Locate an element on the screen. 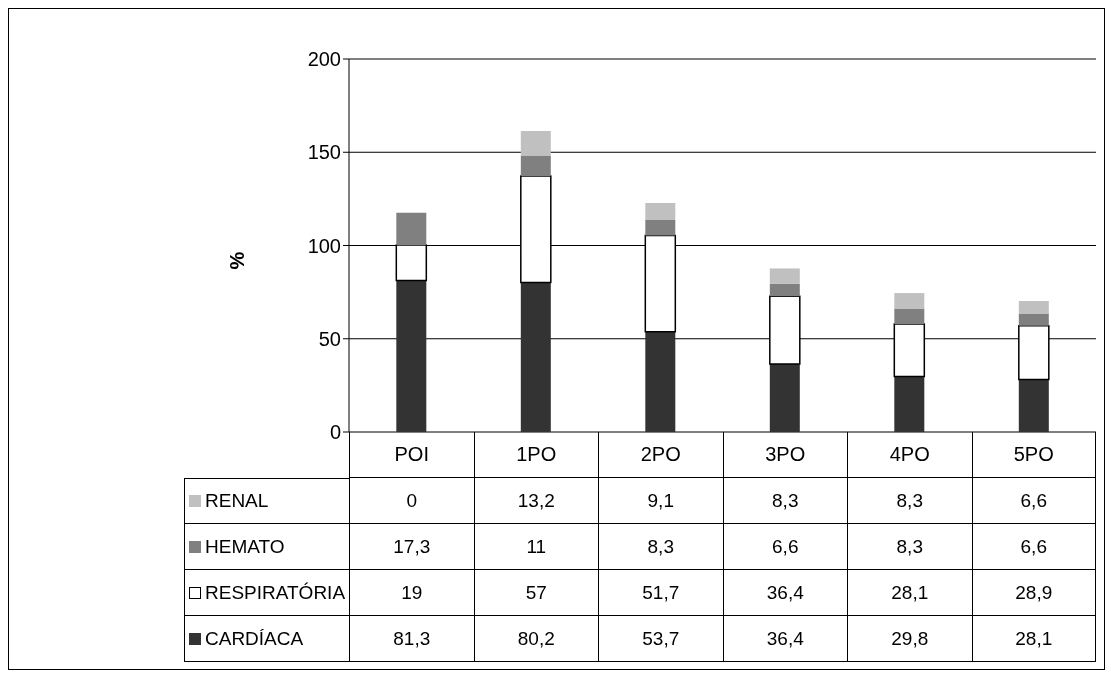  data-label: 29,8 is located at coordinates (909, 639).